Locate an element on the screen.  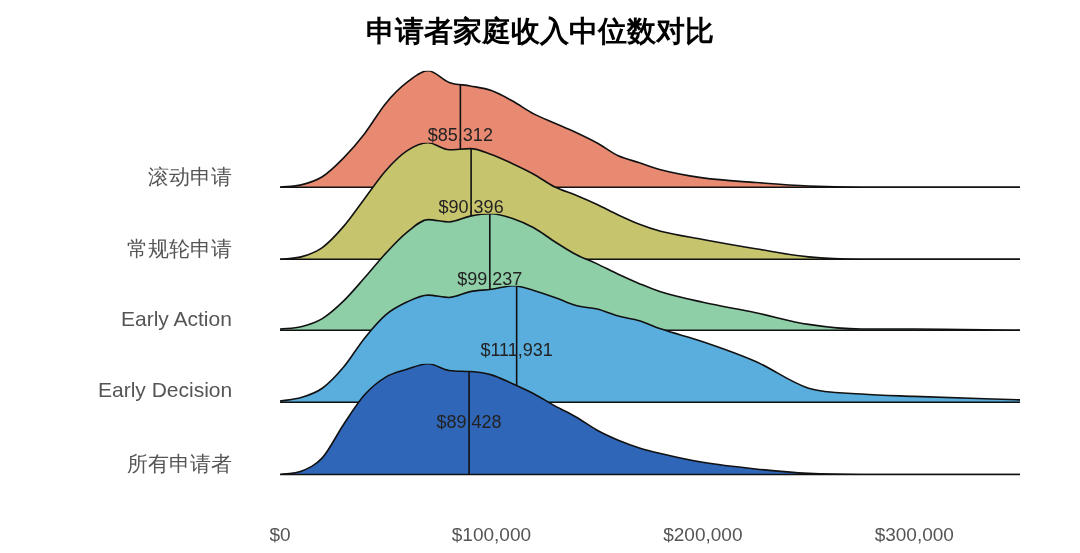
text: Early Action is located at coordinates (176, 318).